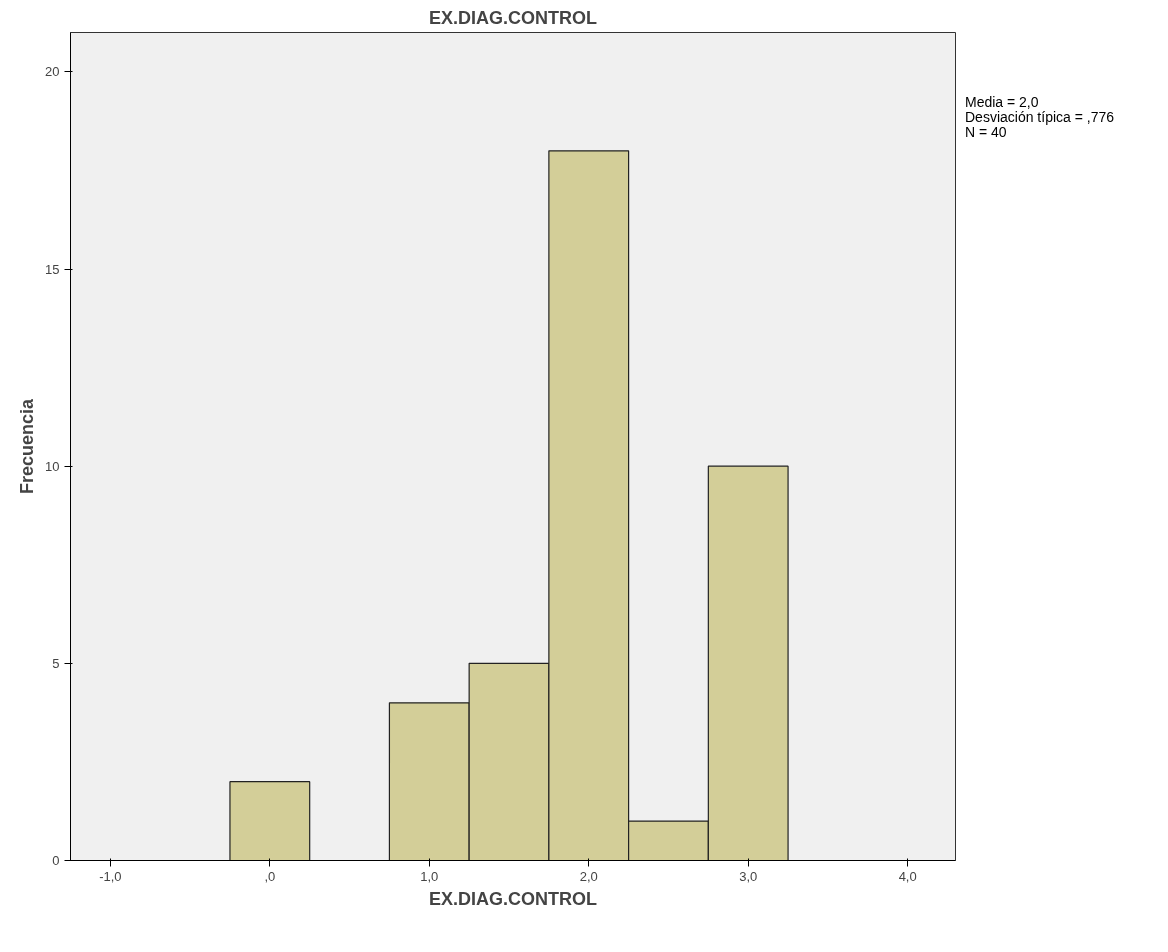 The image size is (1168, 952). I want to click on y-tick-label: 20, so click(52, 72).